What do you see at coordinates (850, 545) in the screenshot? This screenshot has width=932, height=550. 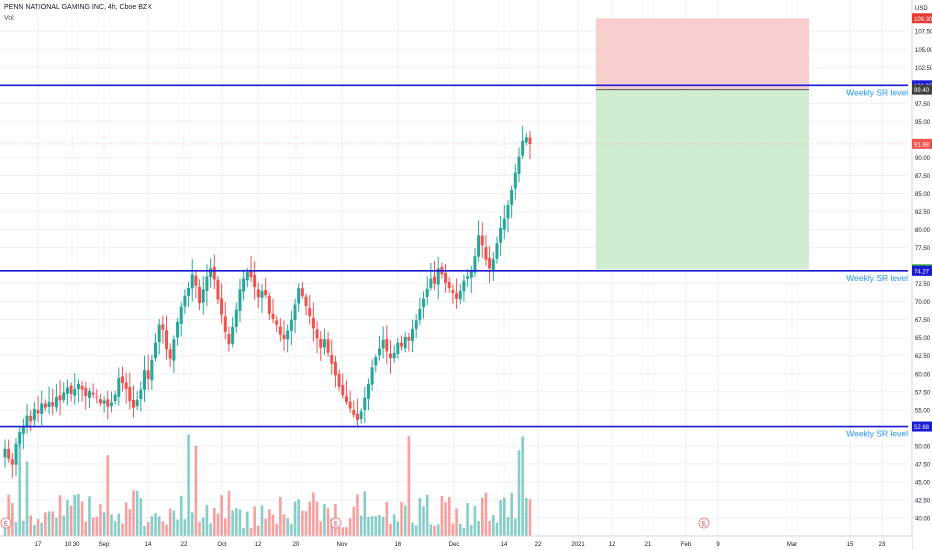 I see `x-tick-label: 15` at bounding box center [850, 545].